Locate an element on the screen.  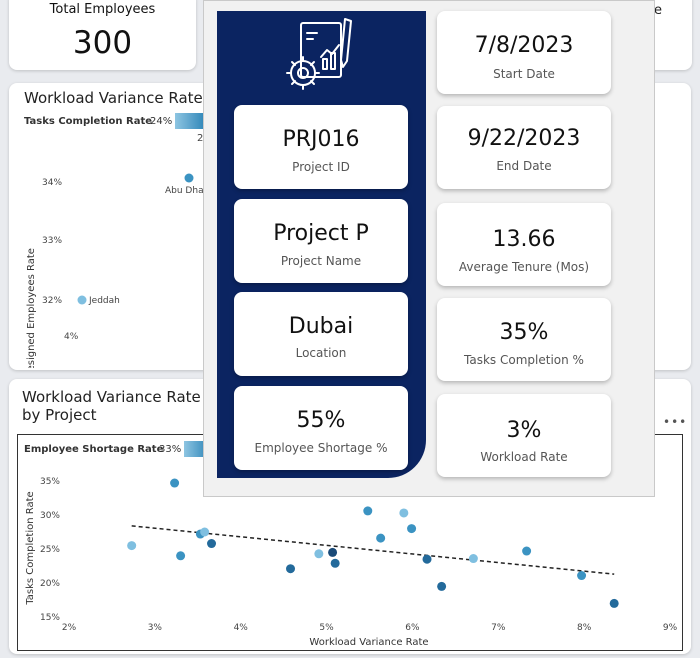
x-axis-title: Workload Variance Rate is located at coordinates (368, 642).